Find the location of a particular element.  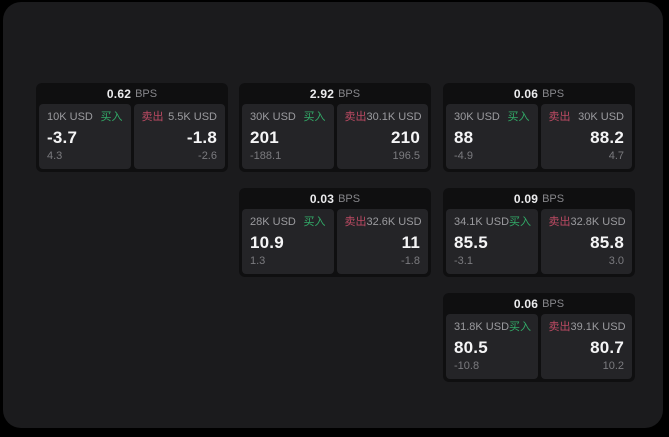

buy-tile-top: 31.8K USD 买入 is located at coordinates (493, 327).